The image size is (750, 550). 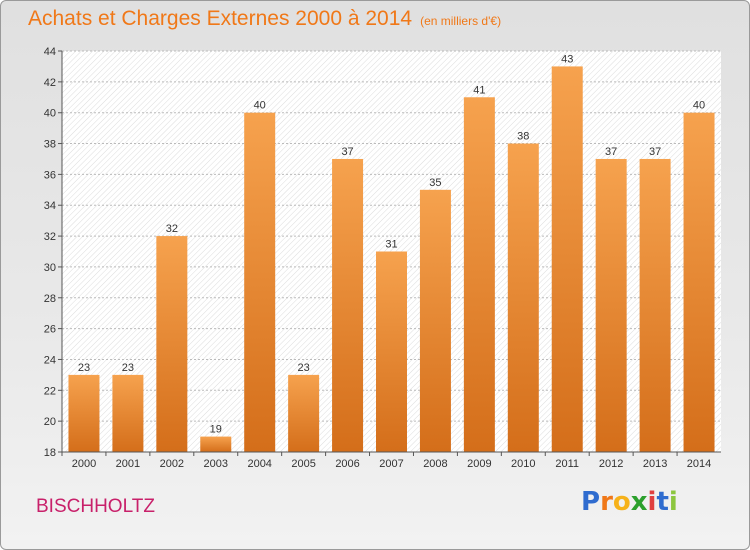 I want to click on value-label-2005: 23, so click(x=304, y=368).